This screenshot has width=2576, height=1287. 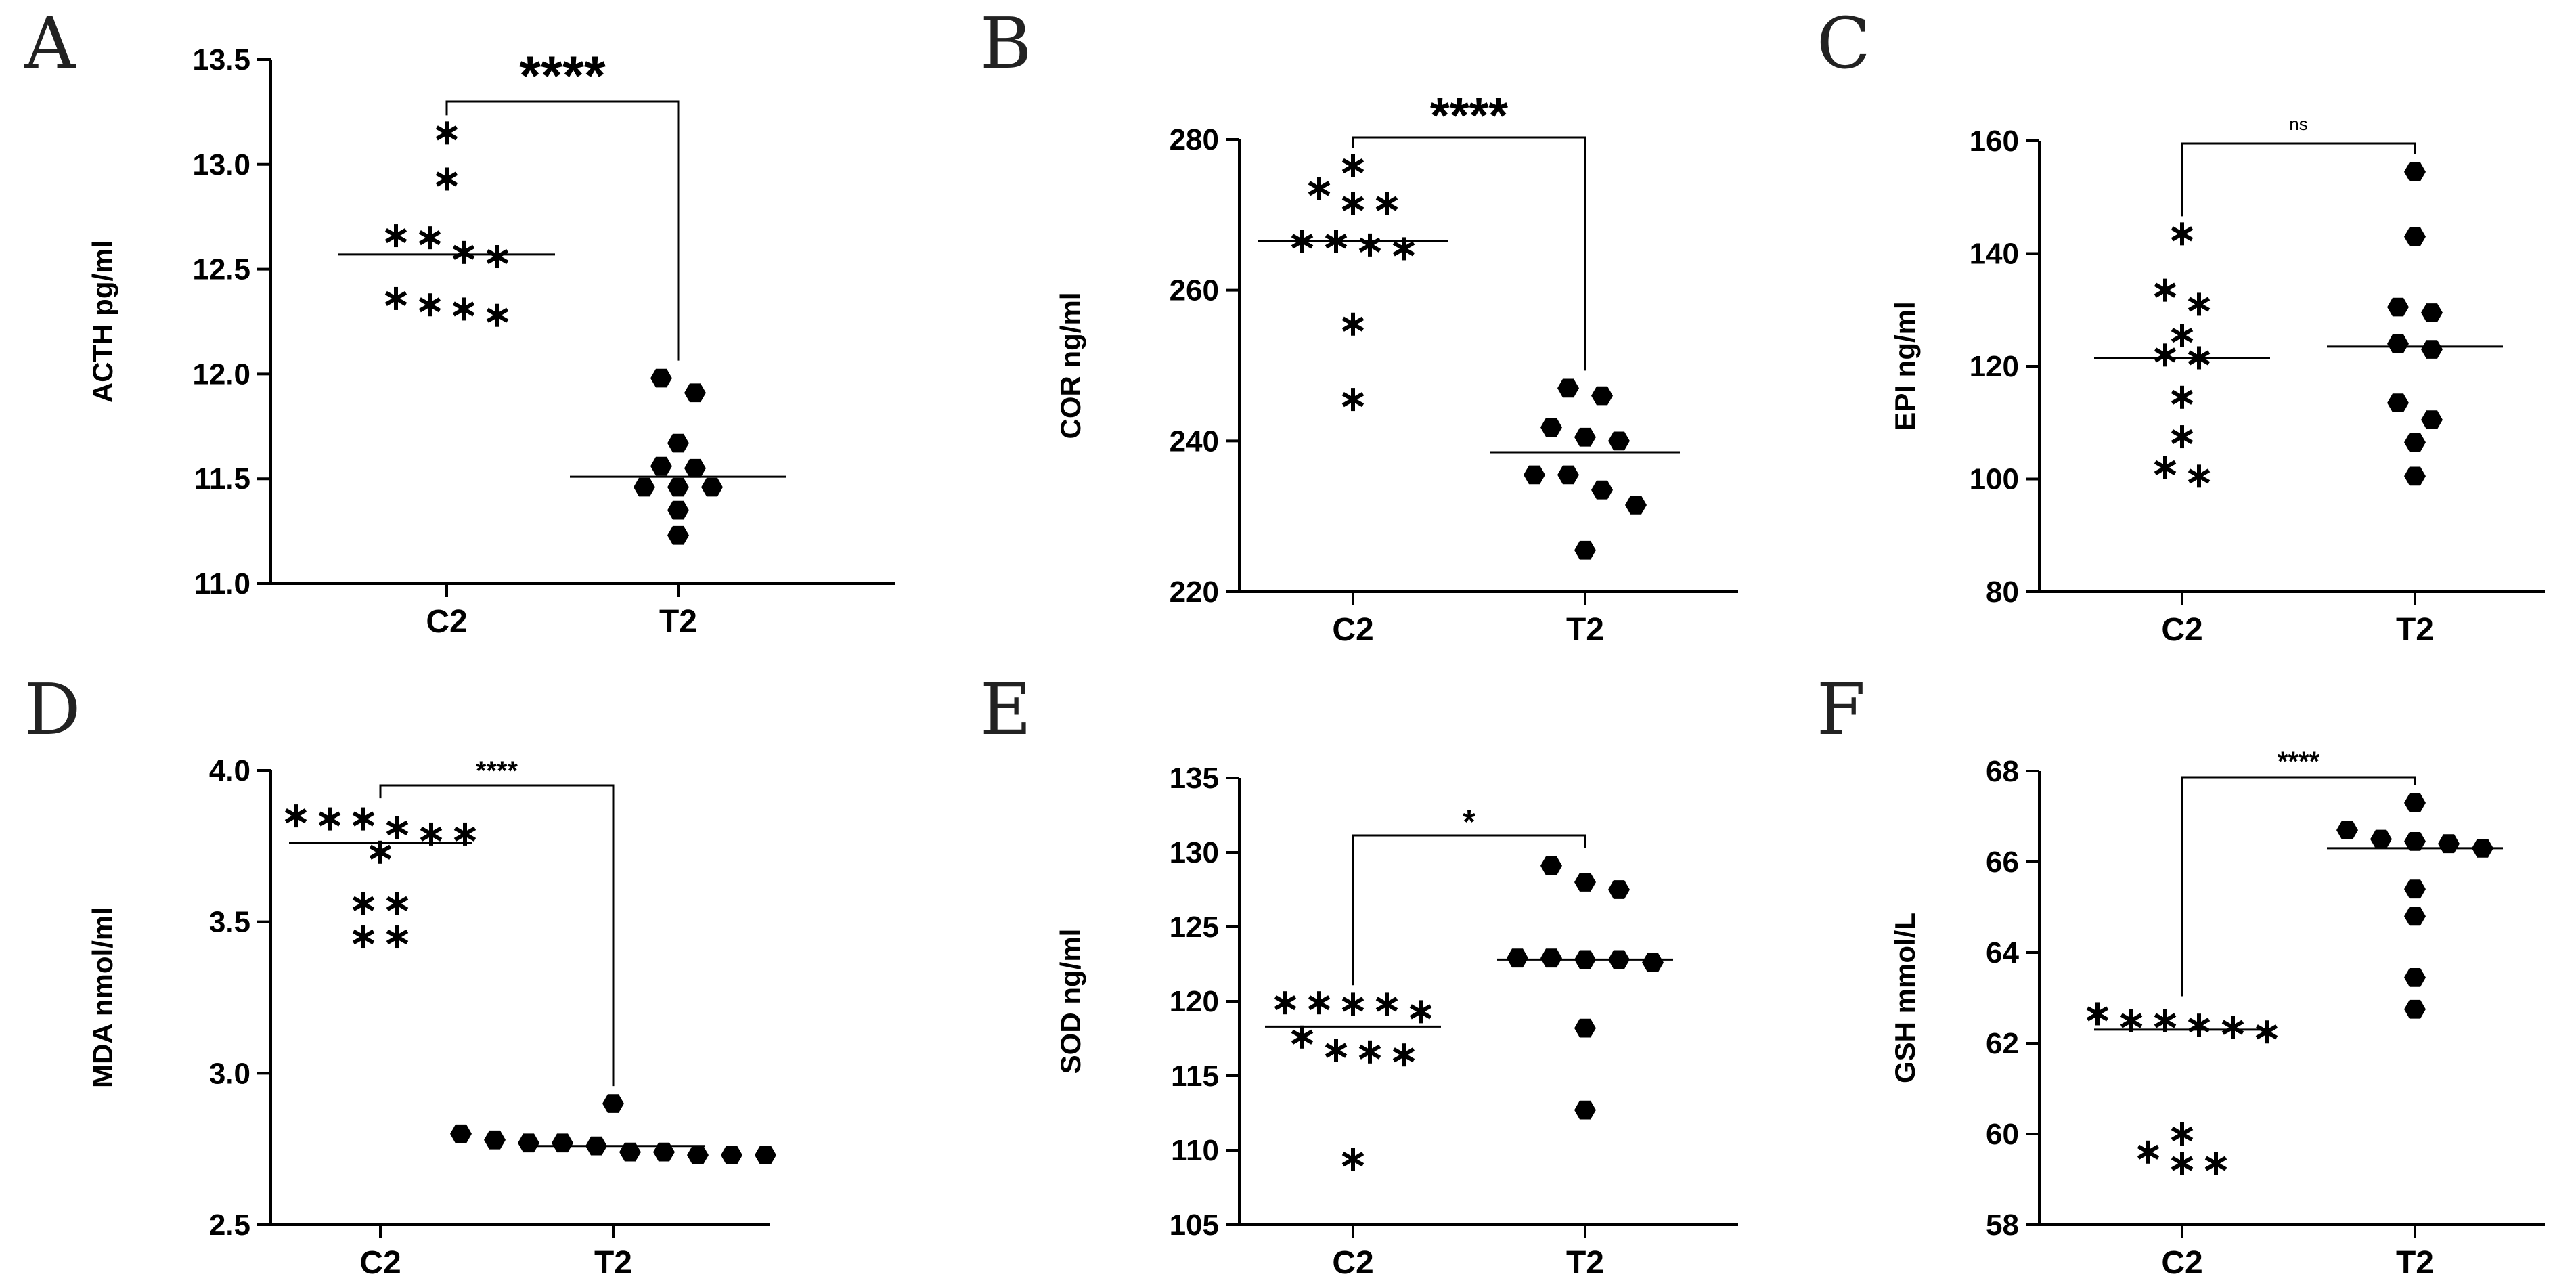 What do you see at coordinates (1194, 441) in the screenshot?
I see `y-tick-label: 240` at bounding box center [1194, 441].